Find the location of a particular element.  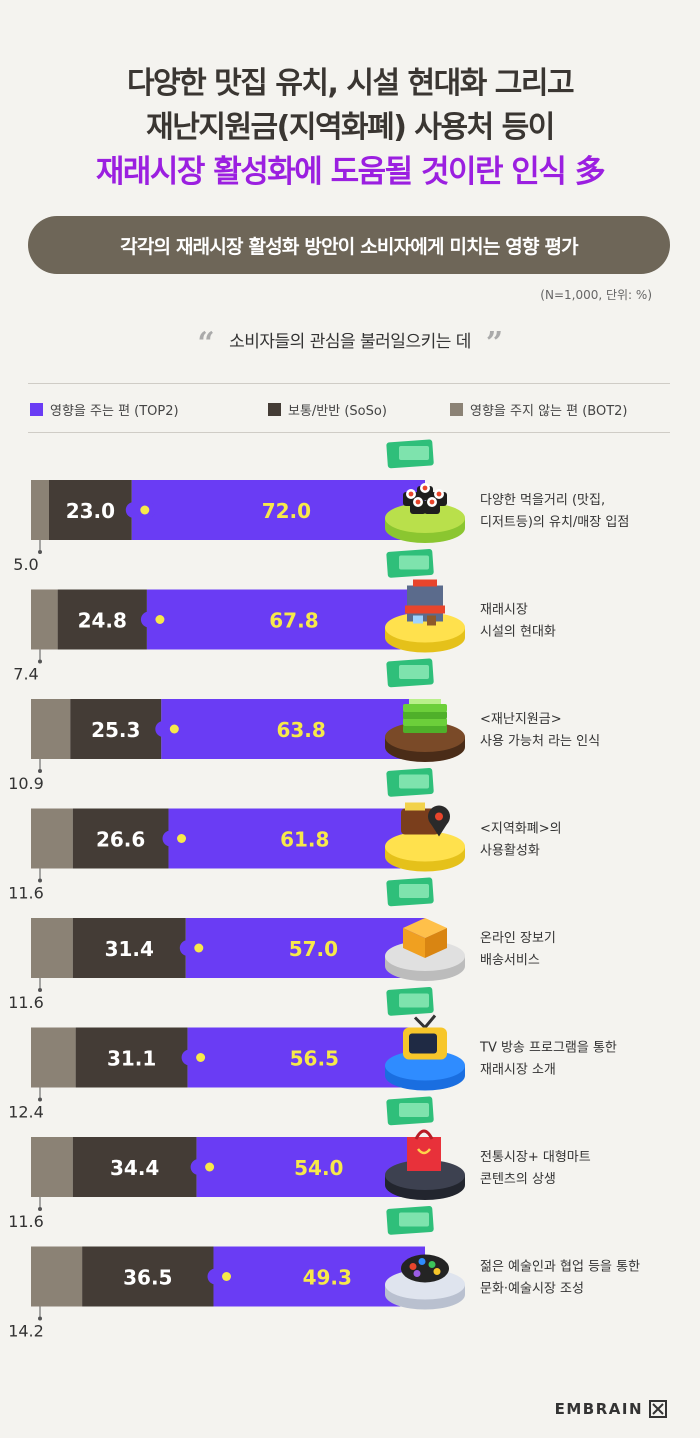

store-building is located at coordinates (425, 603).